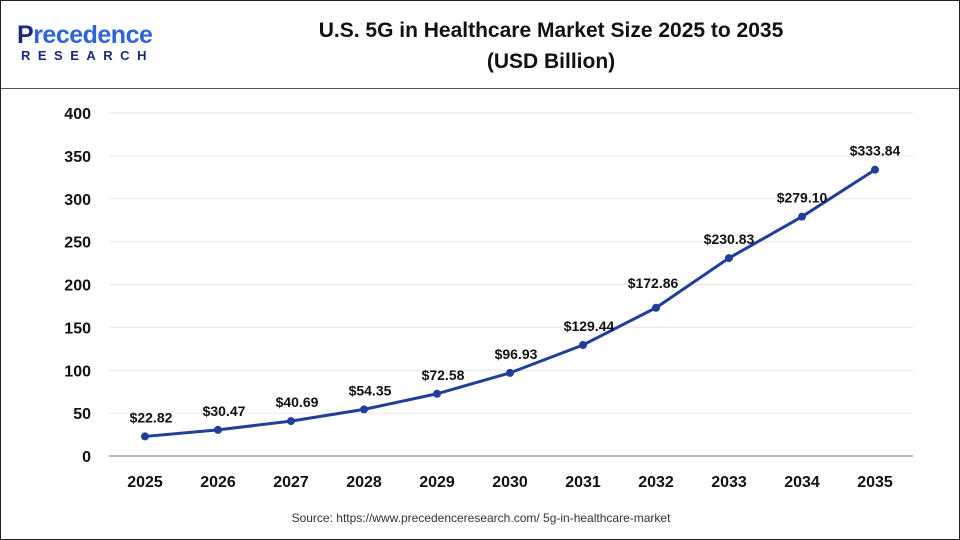 The image size is (960, 540). I want to click on x-tick-label: 2025, so click(145, 482).